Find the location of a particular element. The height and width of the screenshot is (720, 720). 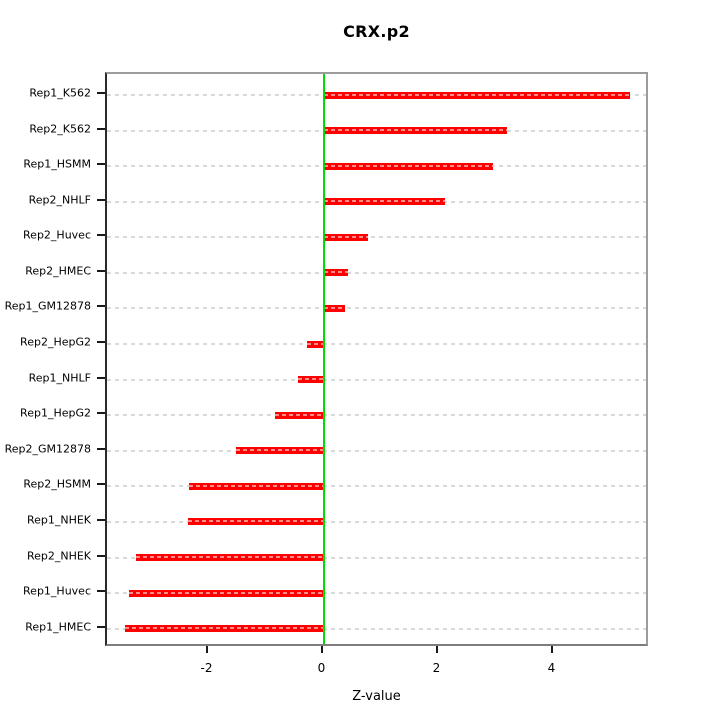

y-tick-label: Rep2_Huvec is located at coordinates (57, 235).